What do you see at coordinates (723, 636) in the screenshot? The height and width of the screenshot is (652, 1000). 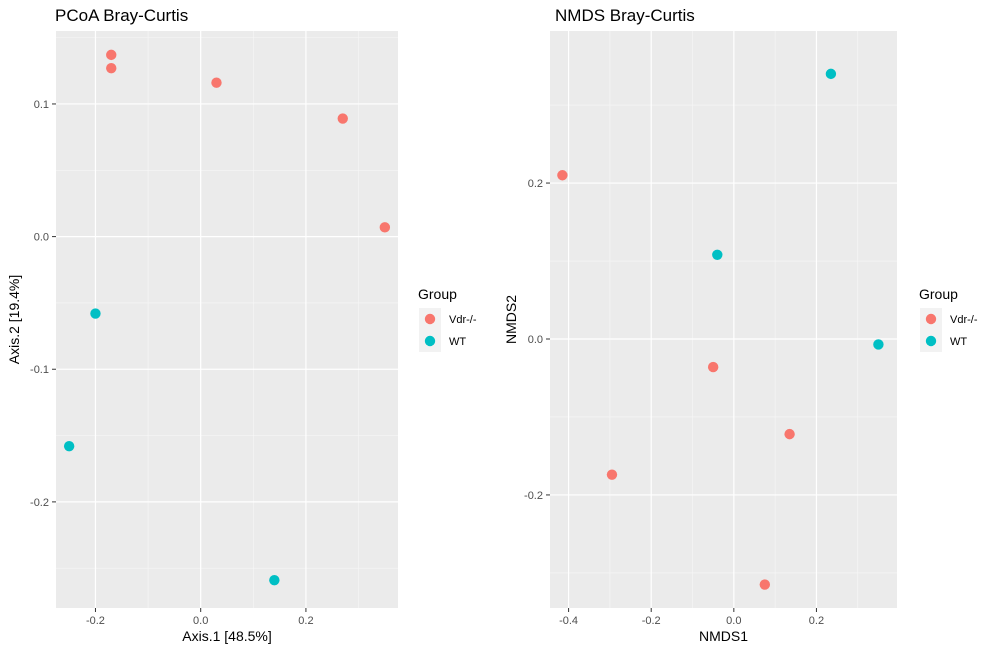 I see `x-axis-title: NMDS1` at bounding box center [723, 636].